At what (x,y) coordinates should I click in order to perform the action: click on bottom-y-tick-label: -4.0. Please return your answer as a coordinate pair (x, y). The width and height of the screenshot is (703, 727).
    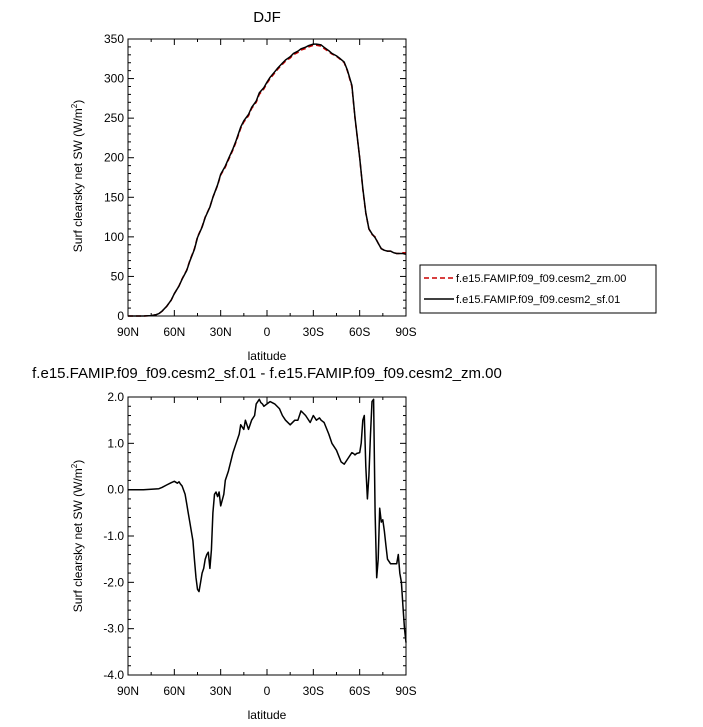
    Looking at the image, I should click on (113, 675).